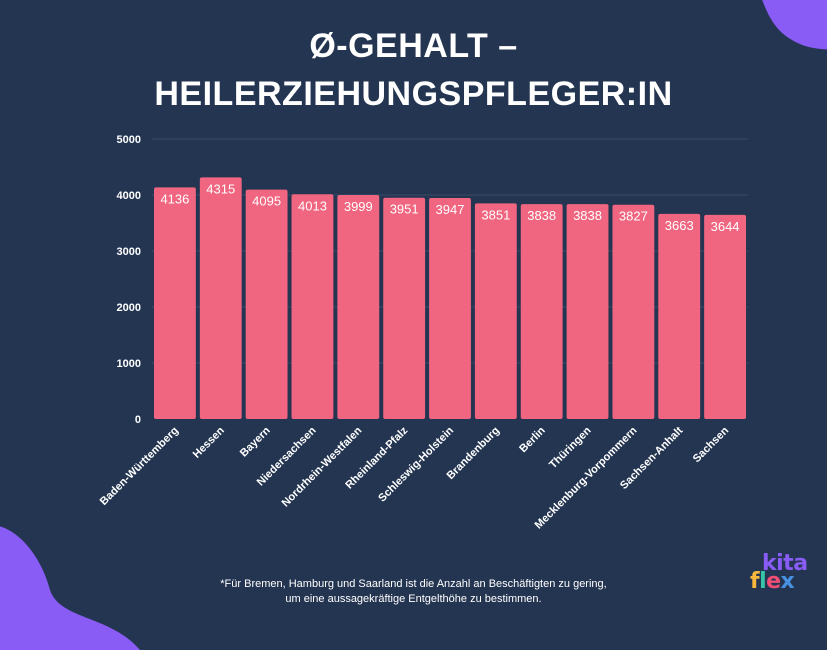 The width and height of the screenshot is (827, 650). Describe the element at coordinates (70, 588) in the screenshot. I see `decorative-blob-bottom-left` at that location.